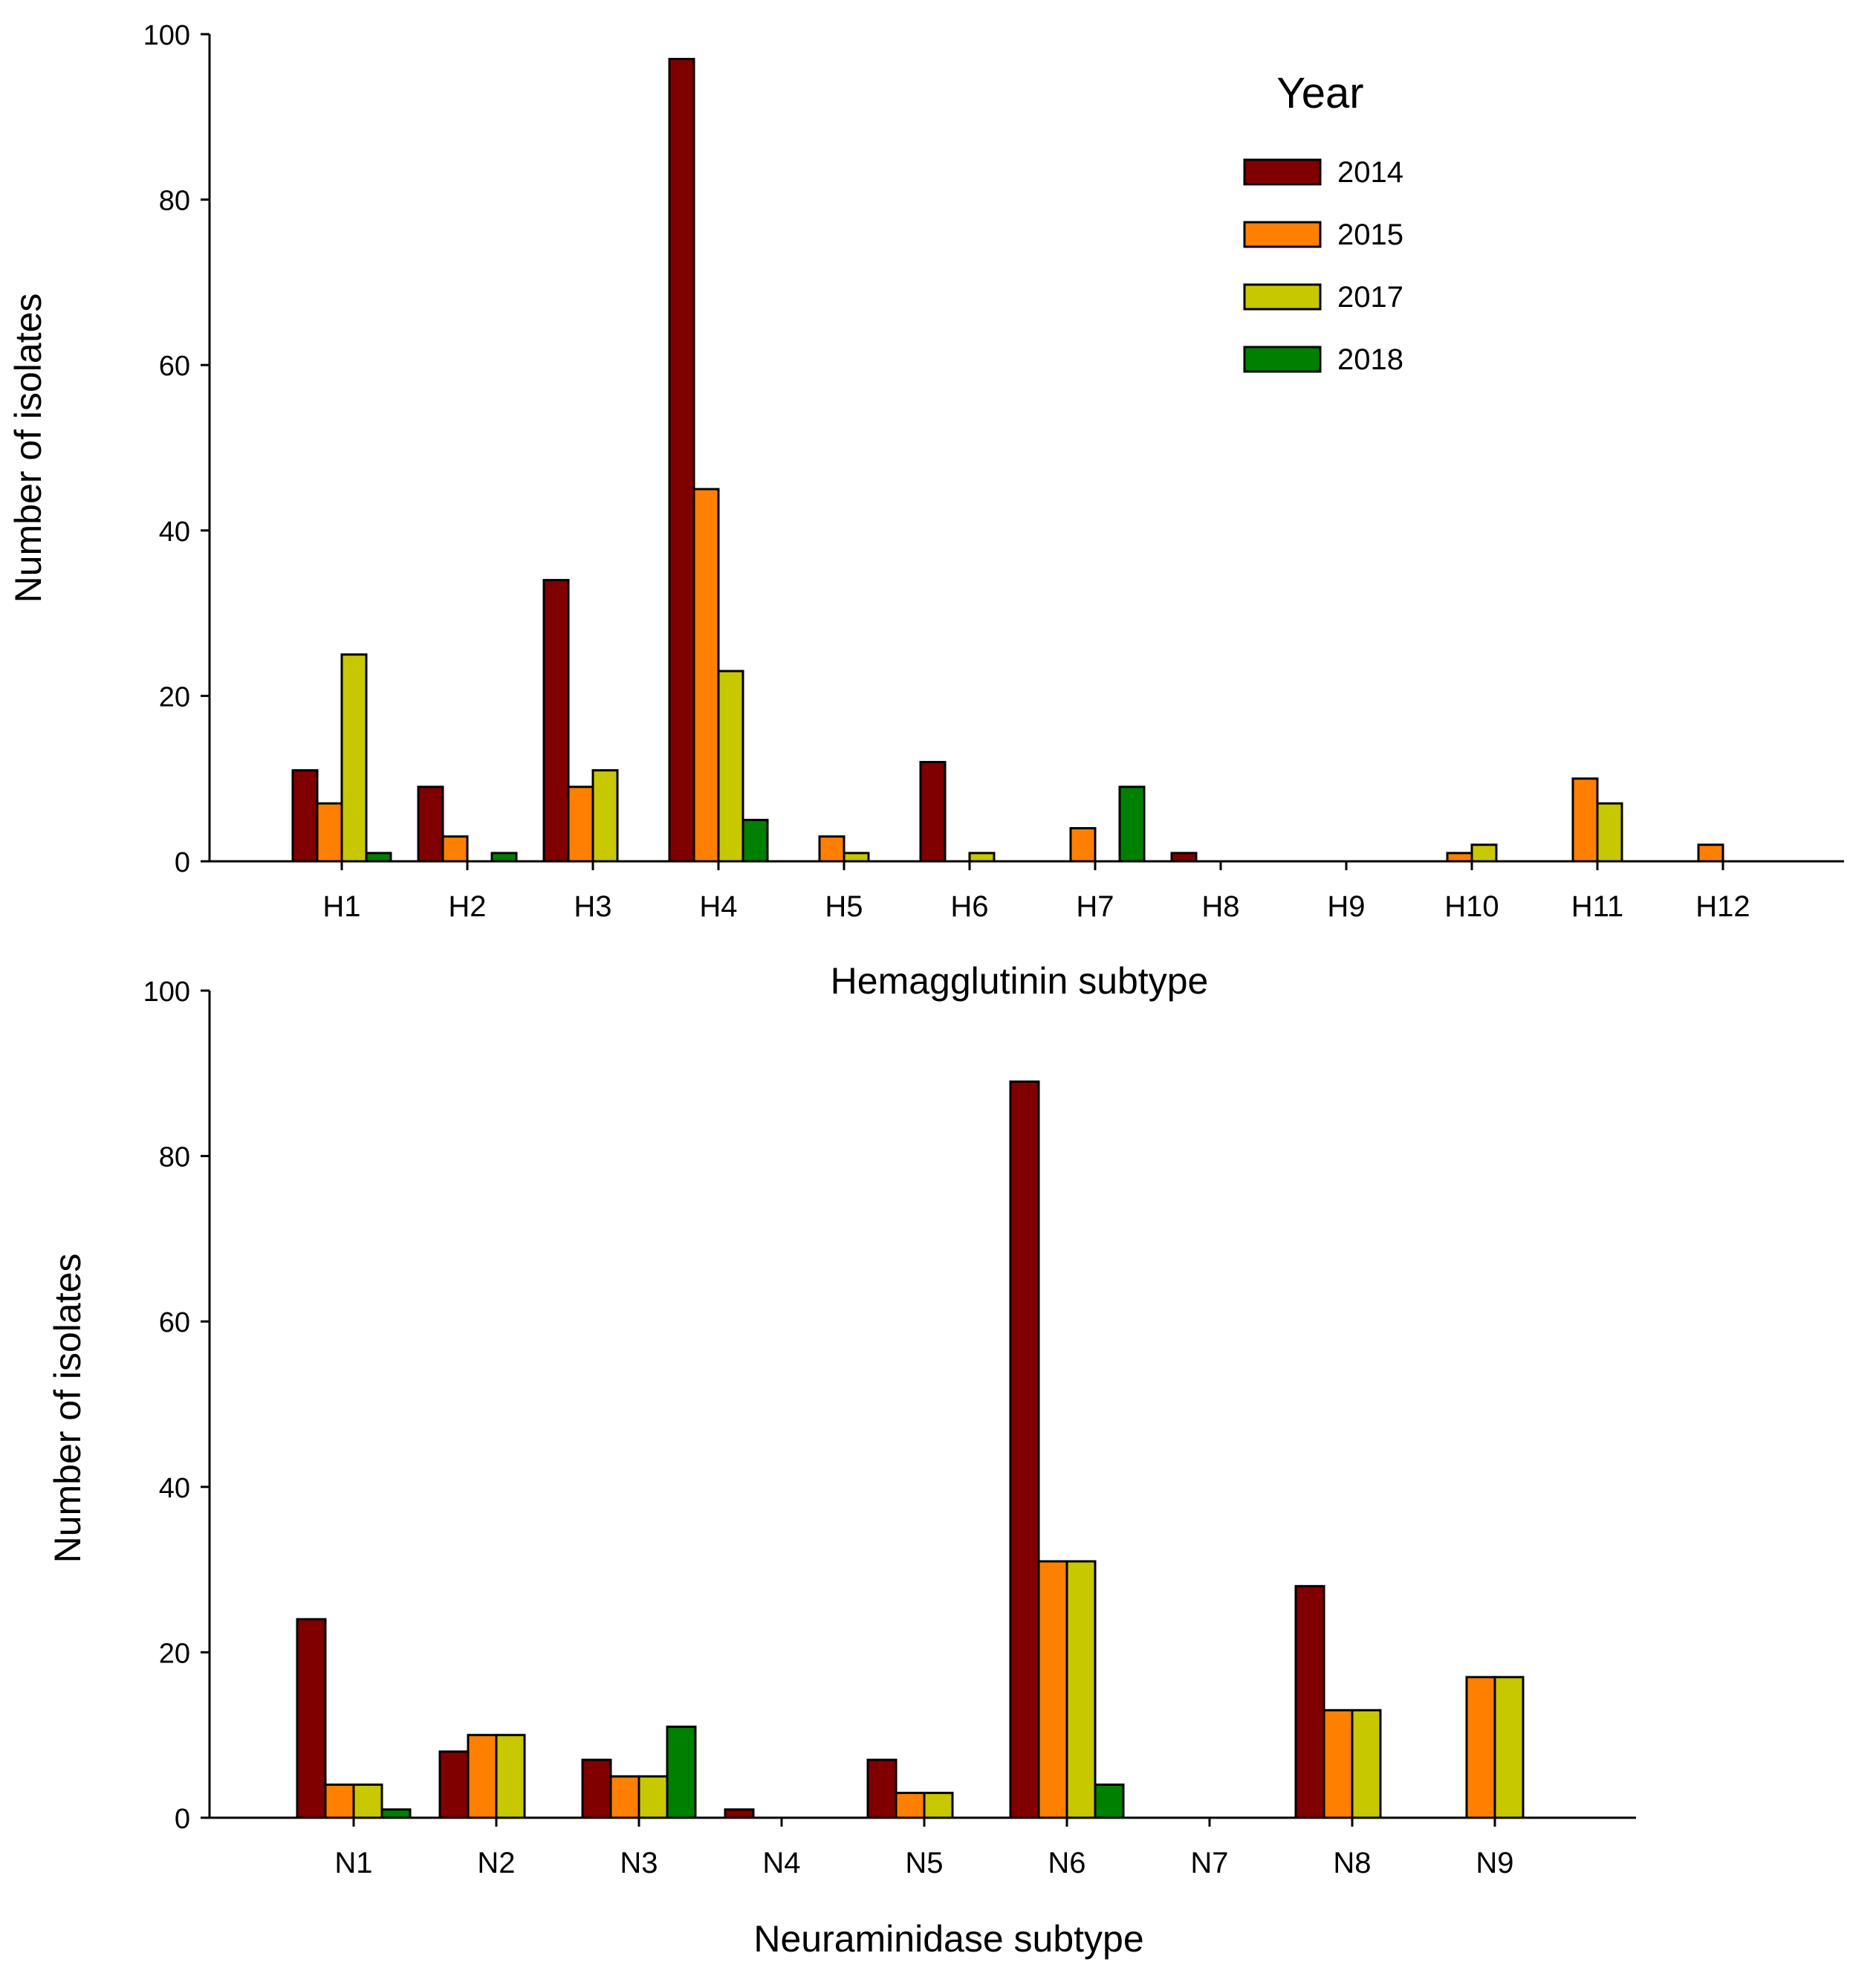  I want to click on bar-2017-N8, so click(1367, 1763).